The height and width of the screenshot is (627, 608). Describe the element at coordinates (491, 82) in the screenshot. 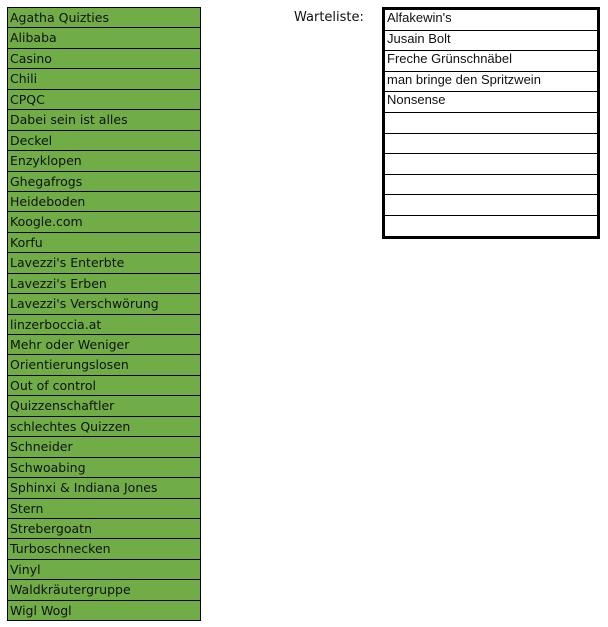

I see `waitlist-cell: man bringe den Spritzwein` at that location.